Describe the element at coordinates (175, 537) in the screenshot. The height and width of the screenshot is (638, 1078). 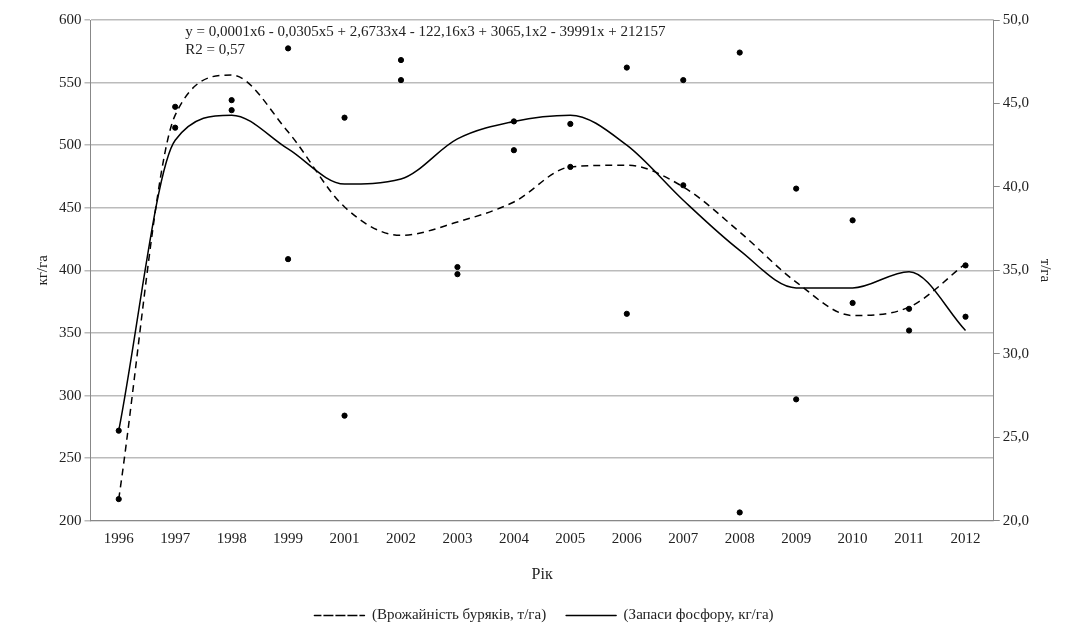
I see `x-tick-label: 1997` at that location.